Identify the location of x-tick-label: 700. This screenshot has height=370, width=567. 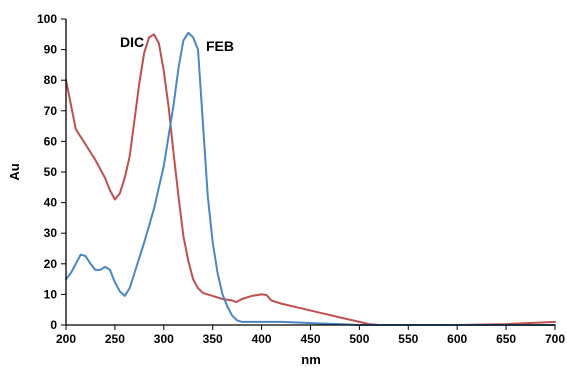
(555, 339).